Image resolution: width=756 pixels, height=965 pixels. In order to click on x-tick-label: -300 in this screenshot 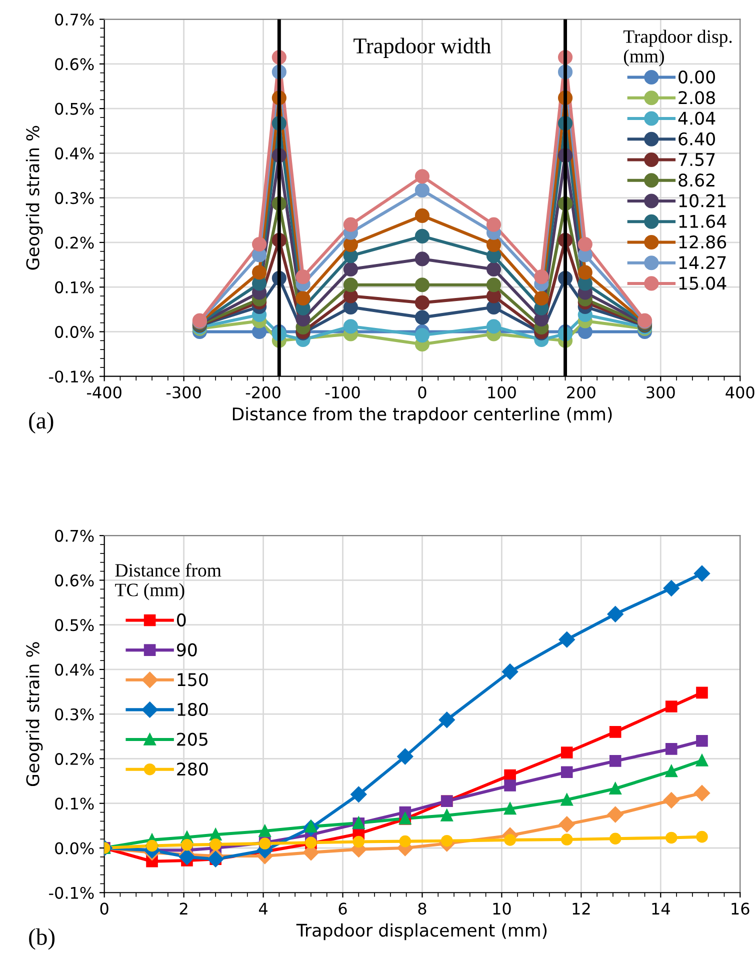, I will do `click(183, 392)`.